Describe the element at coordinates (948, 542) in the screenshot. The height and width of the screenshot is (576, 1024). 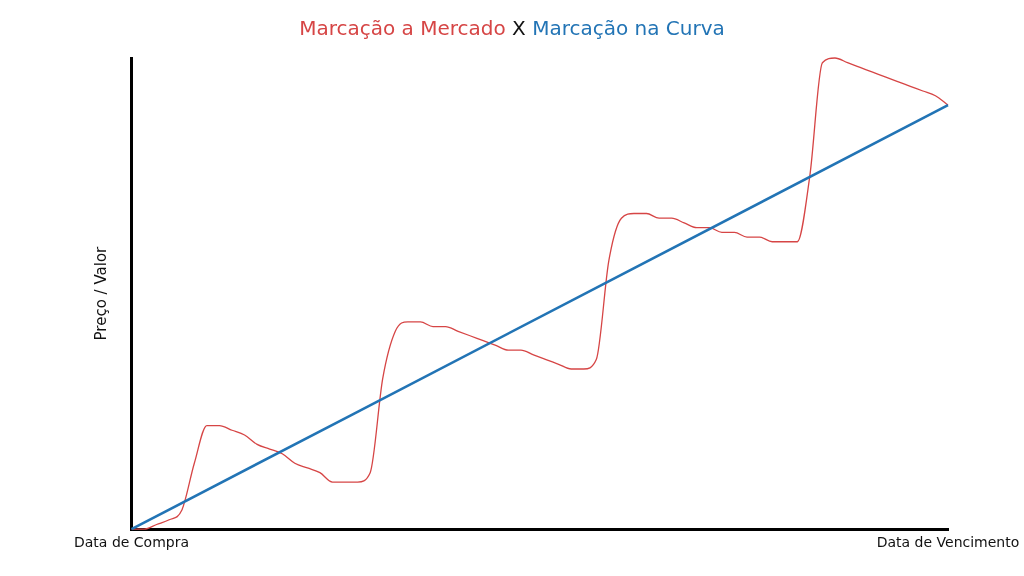
I see `x-tick-label: Data de Vencimento` at that location.